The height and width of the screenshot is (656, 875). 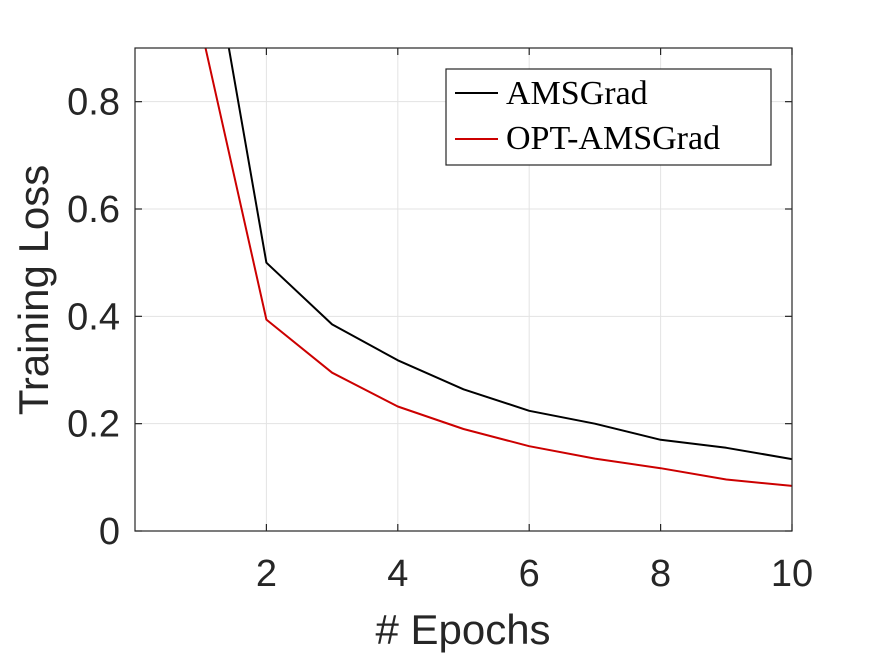 What do you see at coordinates (462, 629) in the screenshot?
I see `x-axis-title: # Epochs` at bounding box center [462, 629].